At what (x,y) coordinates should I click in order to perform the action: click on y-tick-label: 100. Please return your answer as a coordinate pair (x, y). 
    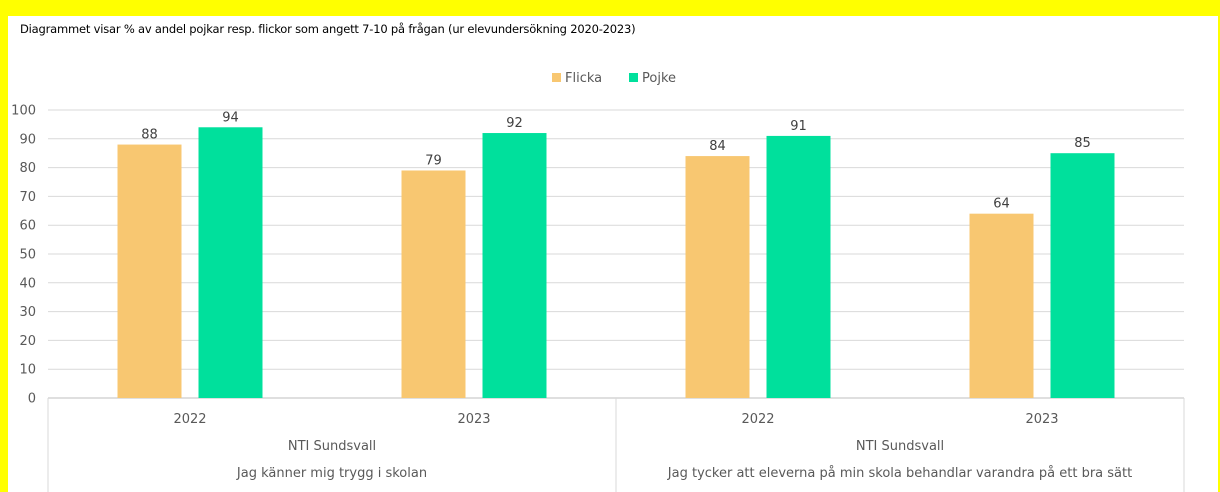
    Looking at the image, I should click on (23, 111).